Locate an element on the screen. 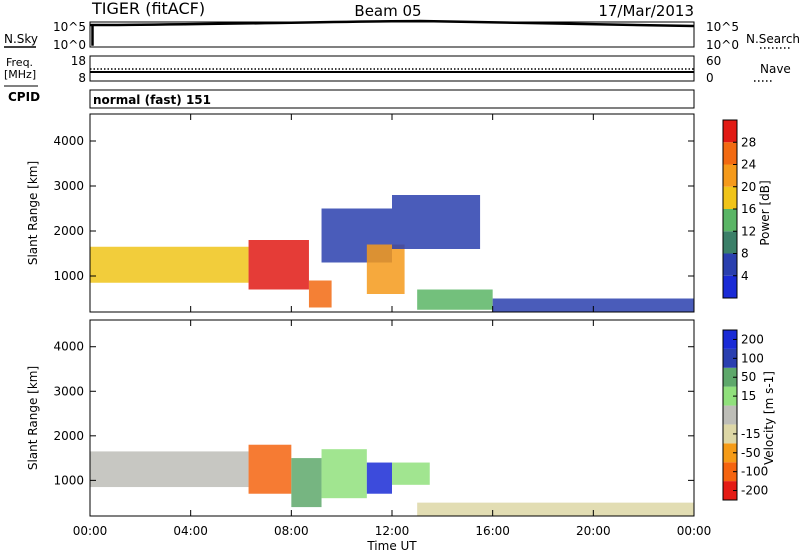 Image resolution: width=800 pixels, height=554 pixels. colorbar-tick-label: 20 is located at coordinates (748, 187).